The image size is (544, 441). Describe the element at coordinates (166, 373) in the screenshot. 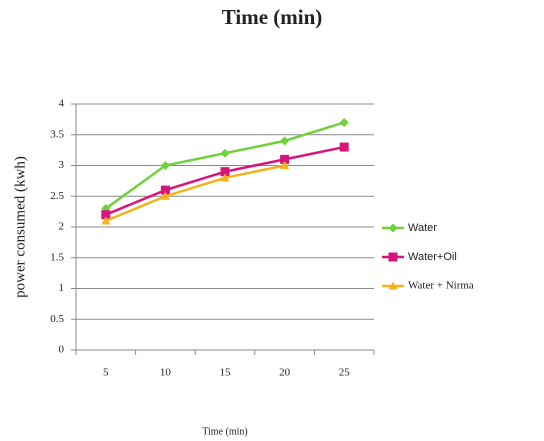

I see `x-tick-label: 10` at that location.